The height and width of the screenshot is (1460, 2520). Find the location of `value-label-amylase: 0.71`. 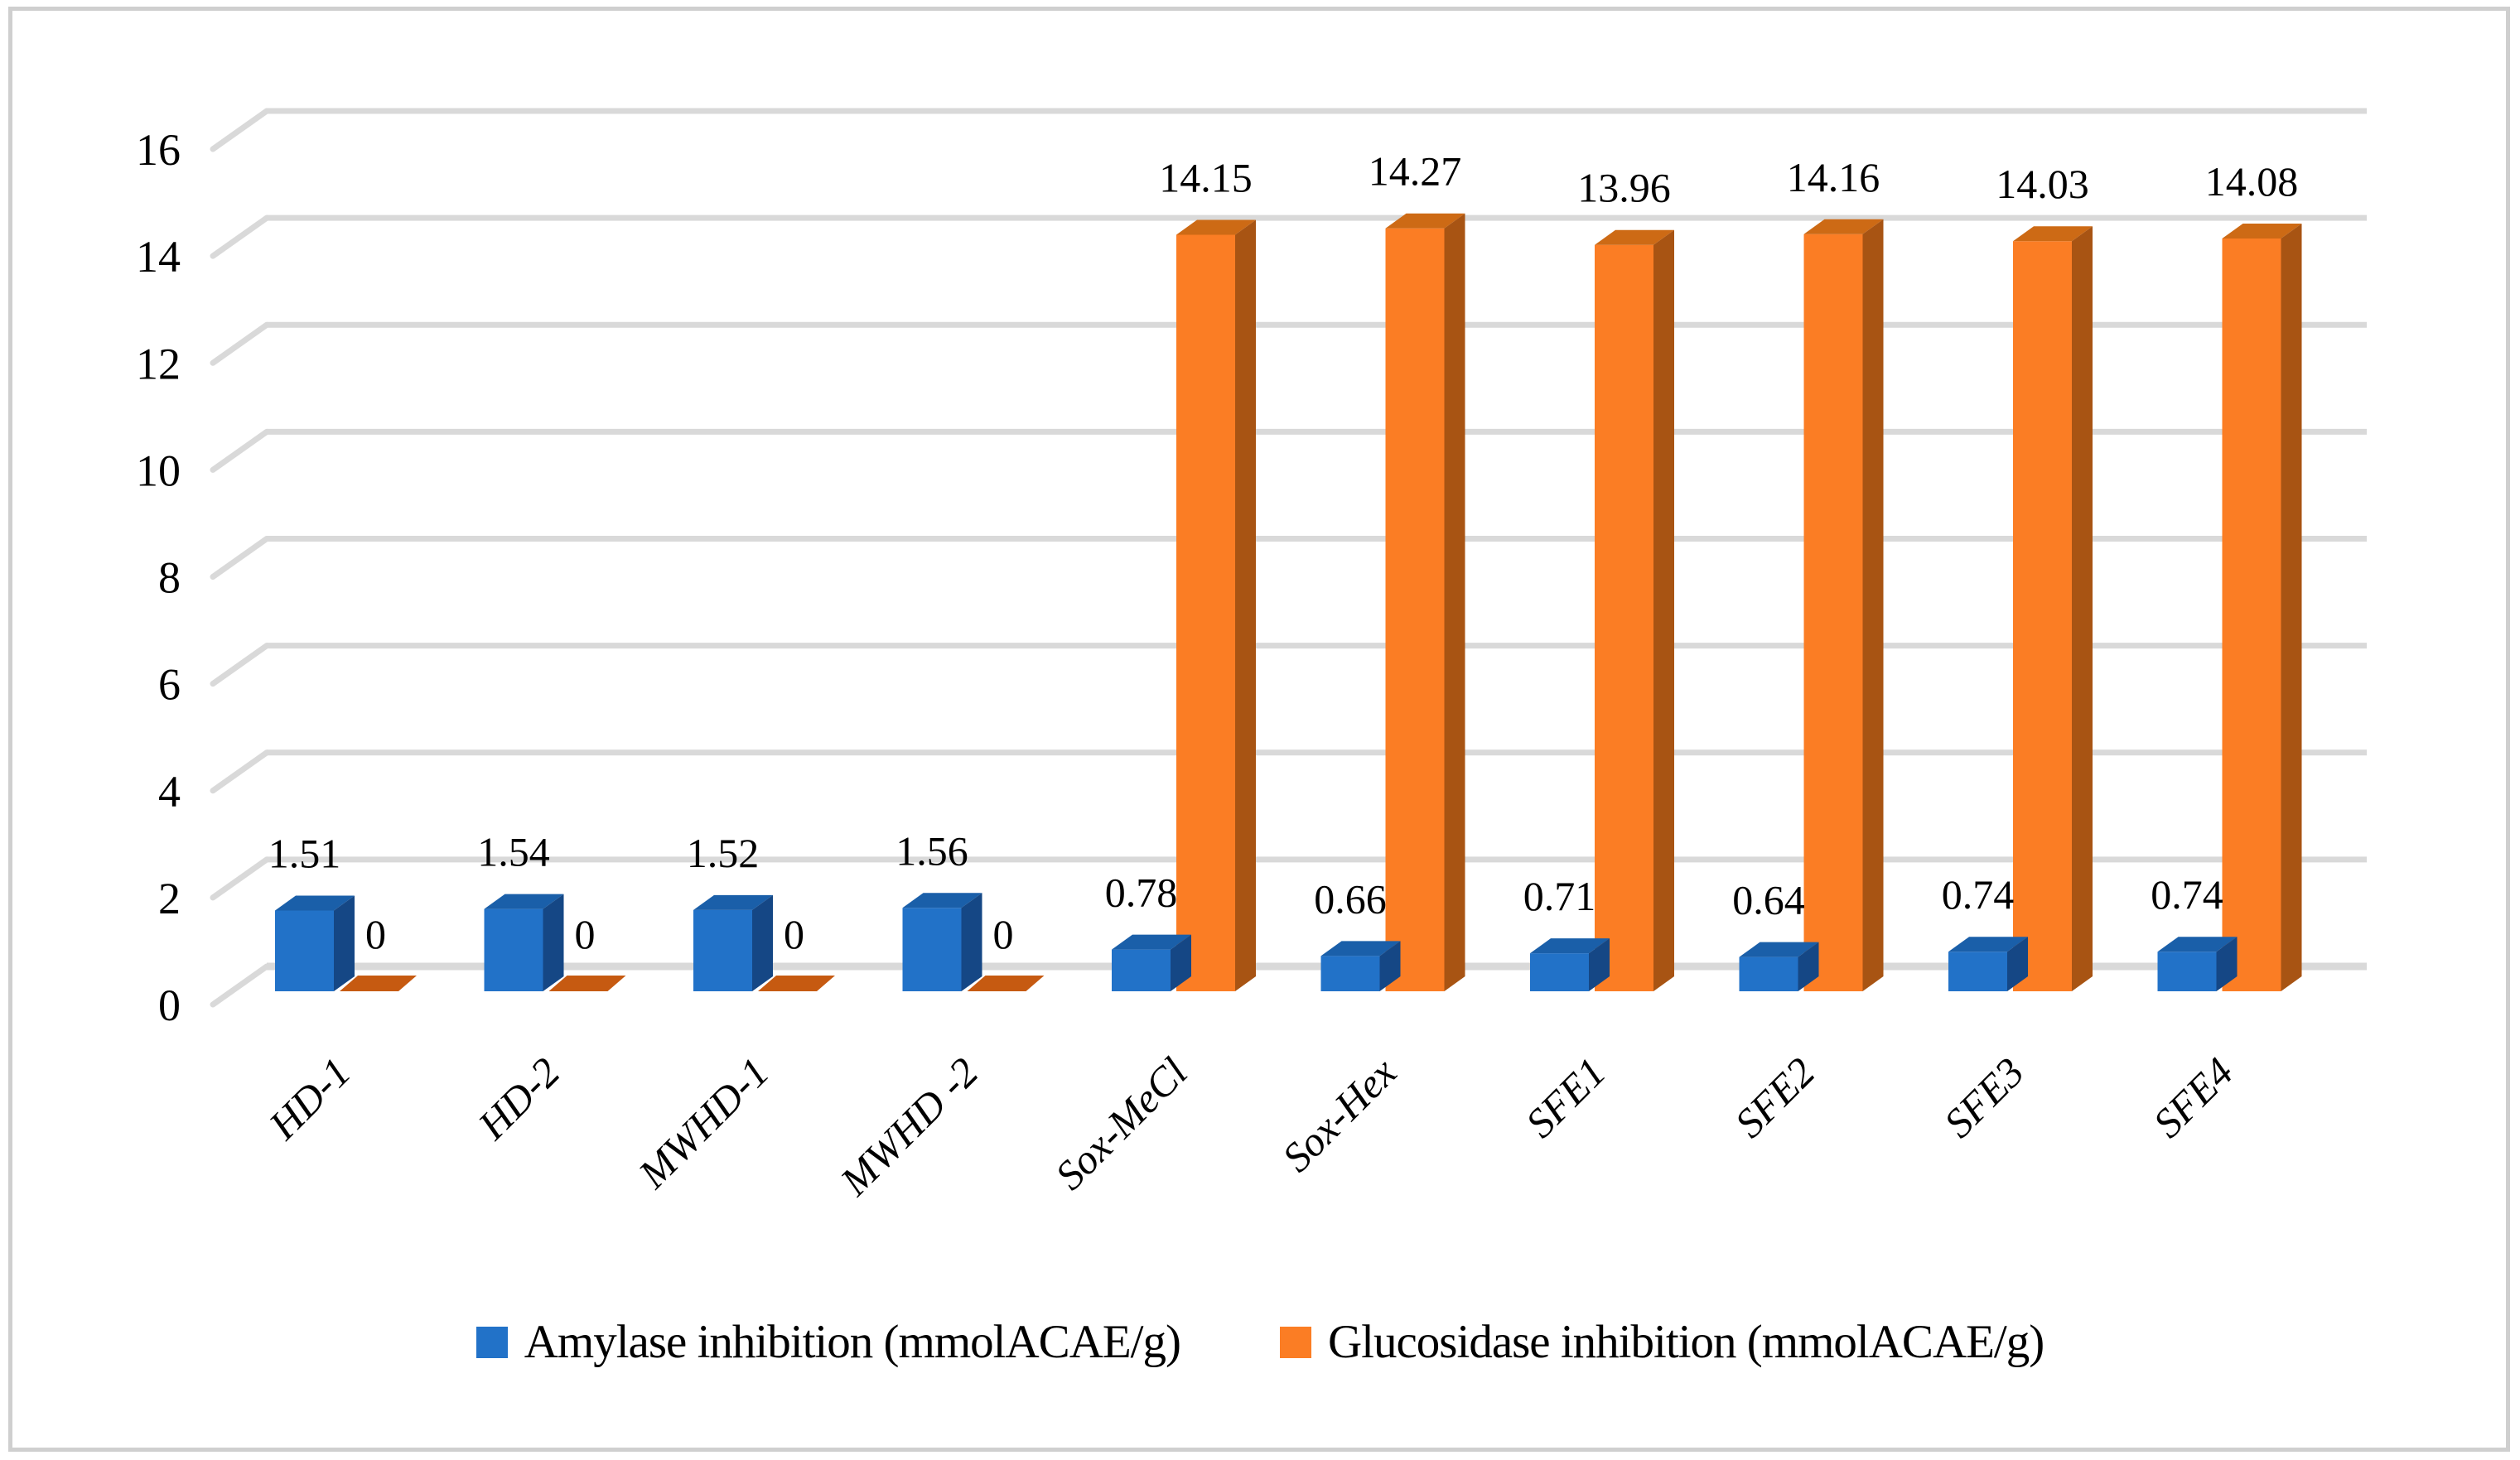

value-label-amylase: 0.71 is located at coordinates (1559, 896).